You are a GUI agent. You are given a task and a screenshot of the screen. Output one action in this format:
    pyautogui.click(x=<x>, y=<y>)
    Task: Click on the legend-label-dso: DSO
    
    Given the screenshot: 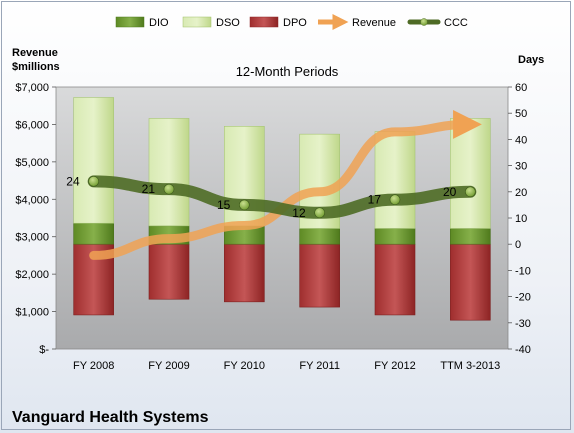 What is the action you would take?
    pyautogui.click(x=228, y=23)
    